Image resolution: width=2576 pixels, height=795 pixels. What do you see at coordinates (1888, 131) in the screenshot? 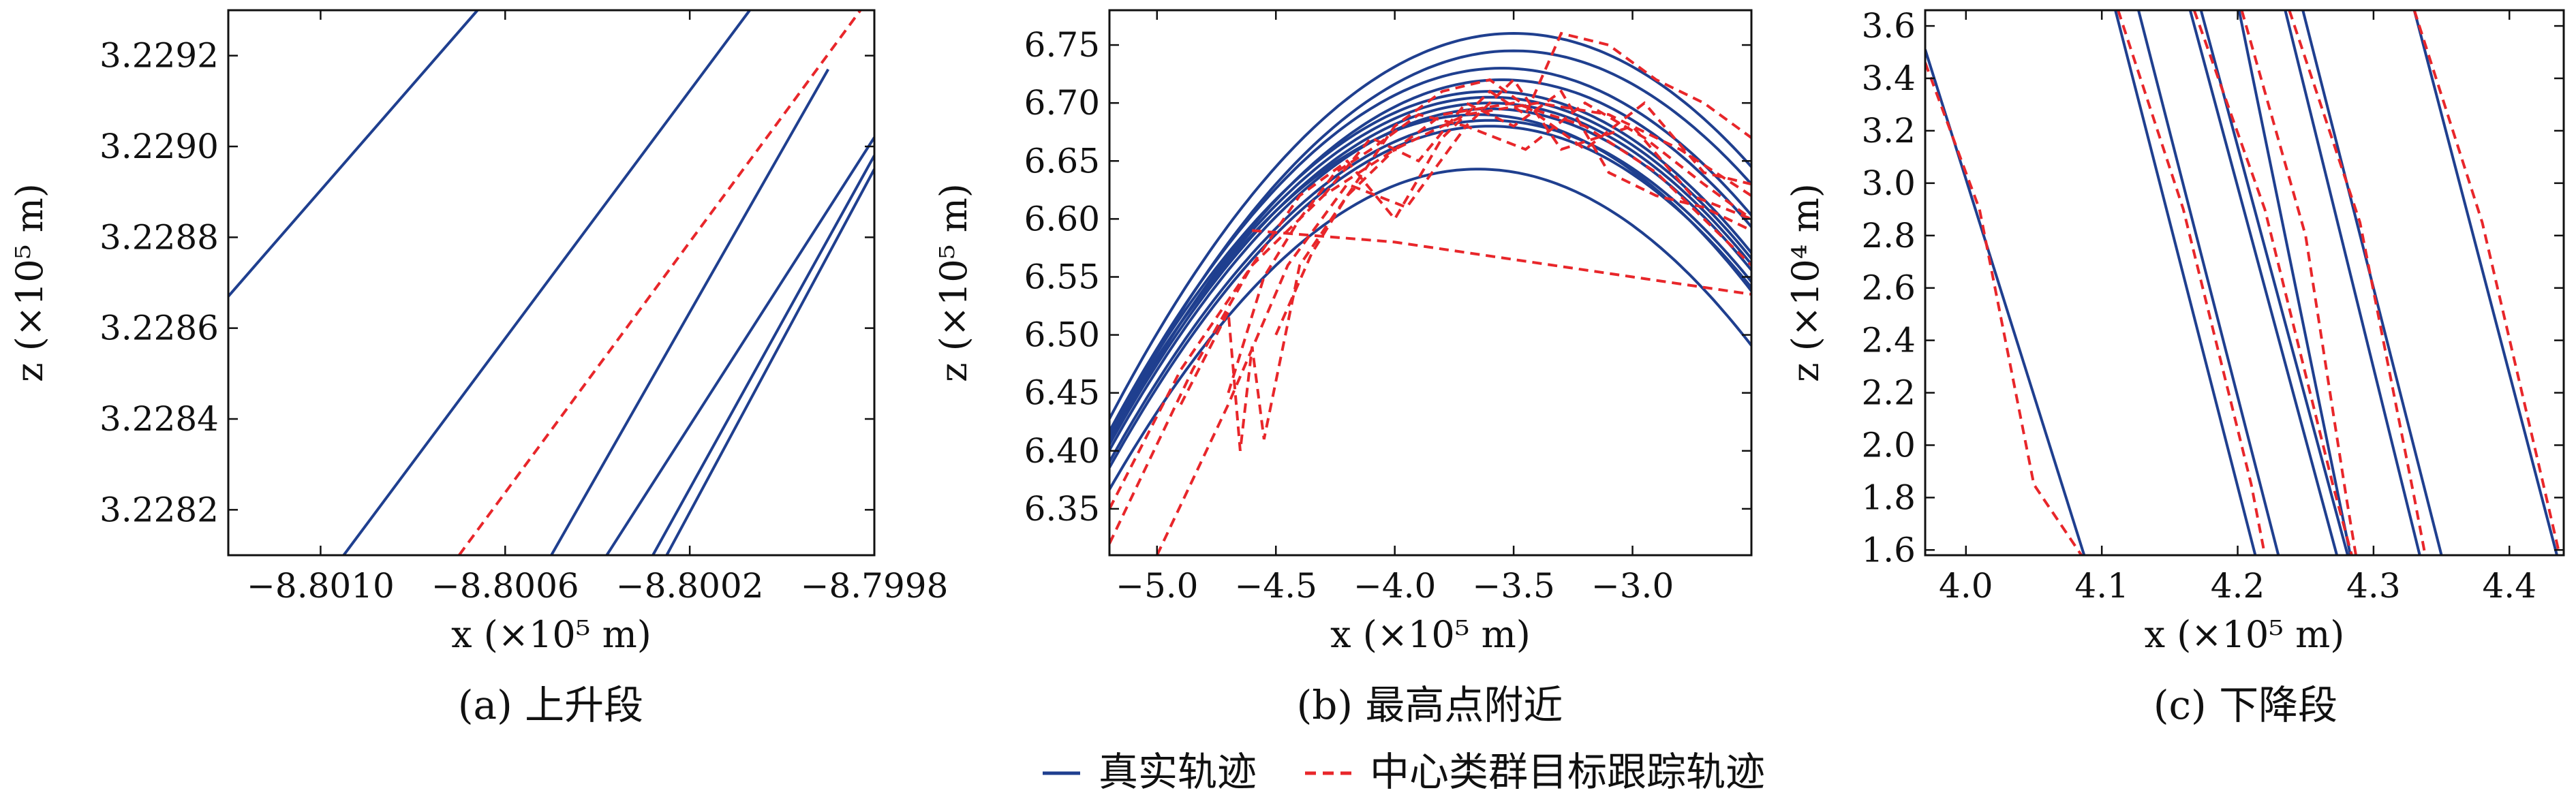
I see `y-tick-label: 3.2` at bounding box center [1888, 131].